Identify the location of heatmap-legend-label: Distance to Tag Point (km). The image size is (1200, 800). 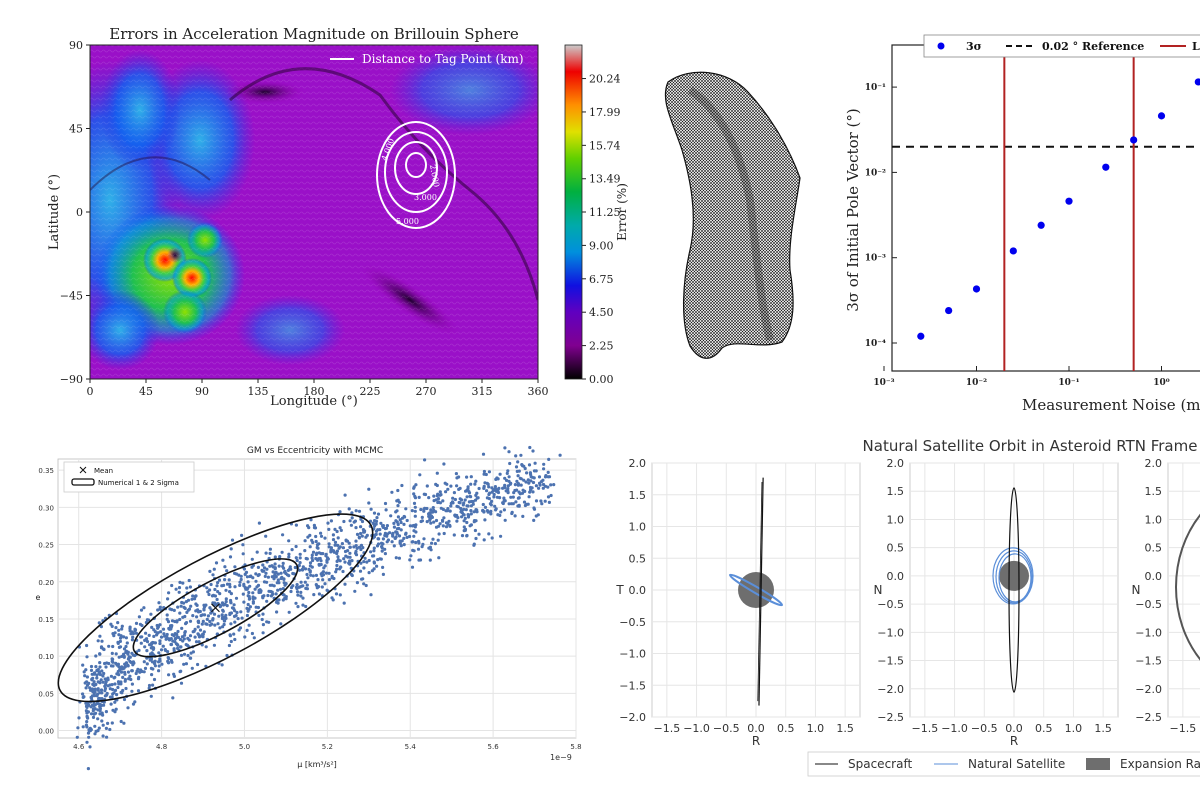
(443, 59).